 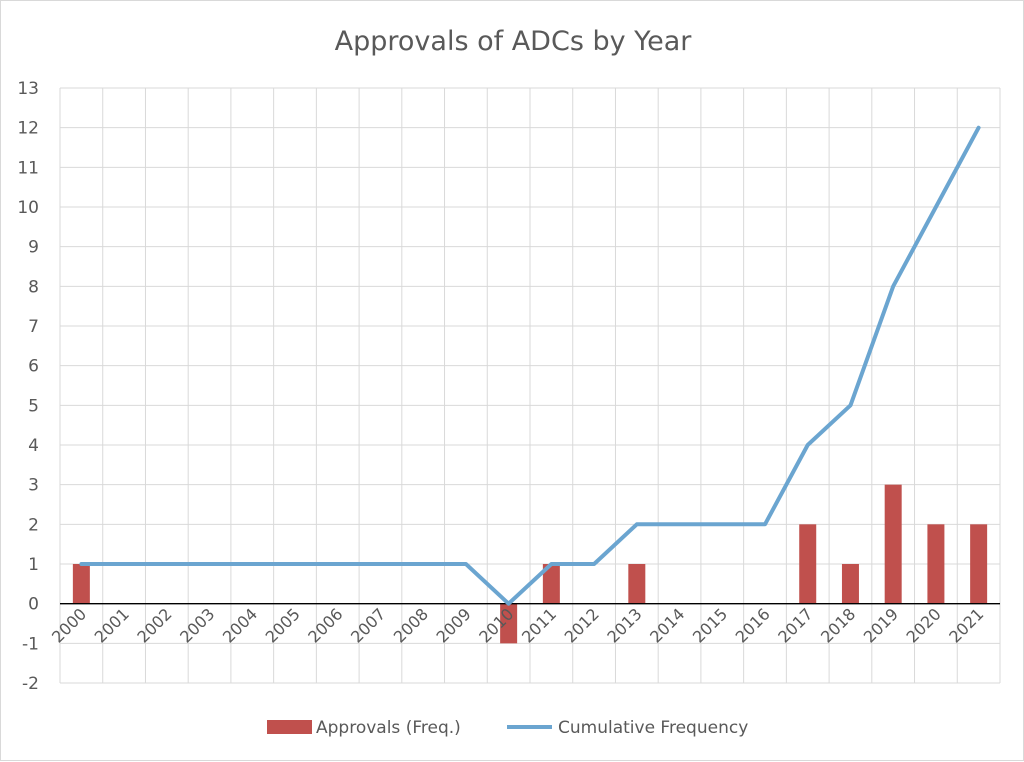 I want to click on x-tick-label: 2001, so click(x=112, y=625).